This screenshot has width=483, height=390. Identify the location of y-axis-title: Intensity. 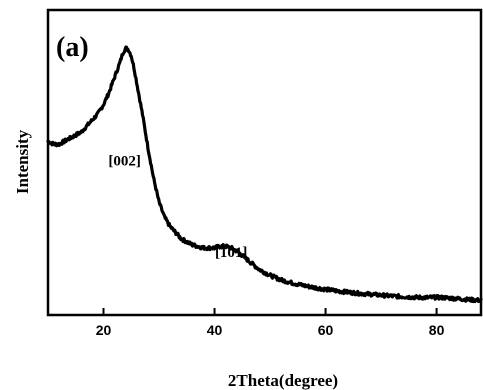
(22, 161).